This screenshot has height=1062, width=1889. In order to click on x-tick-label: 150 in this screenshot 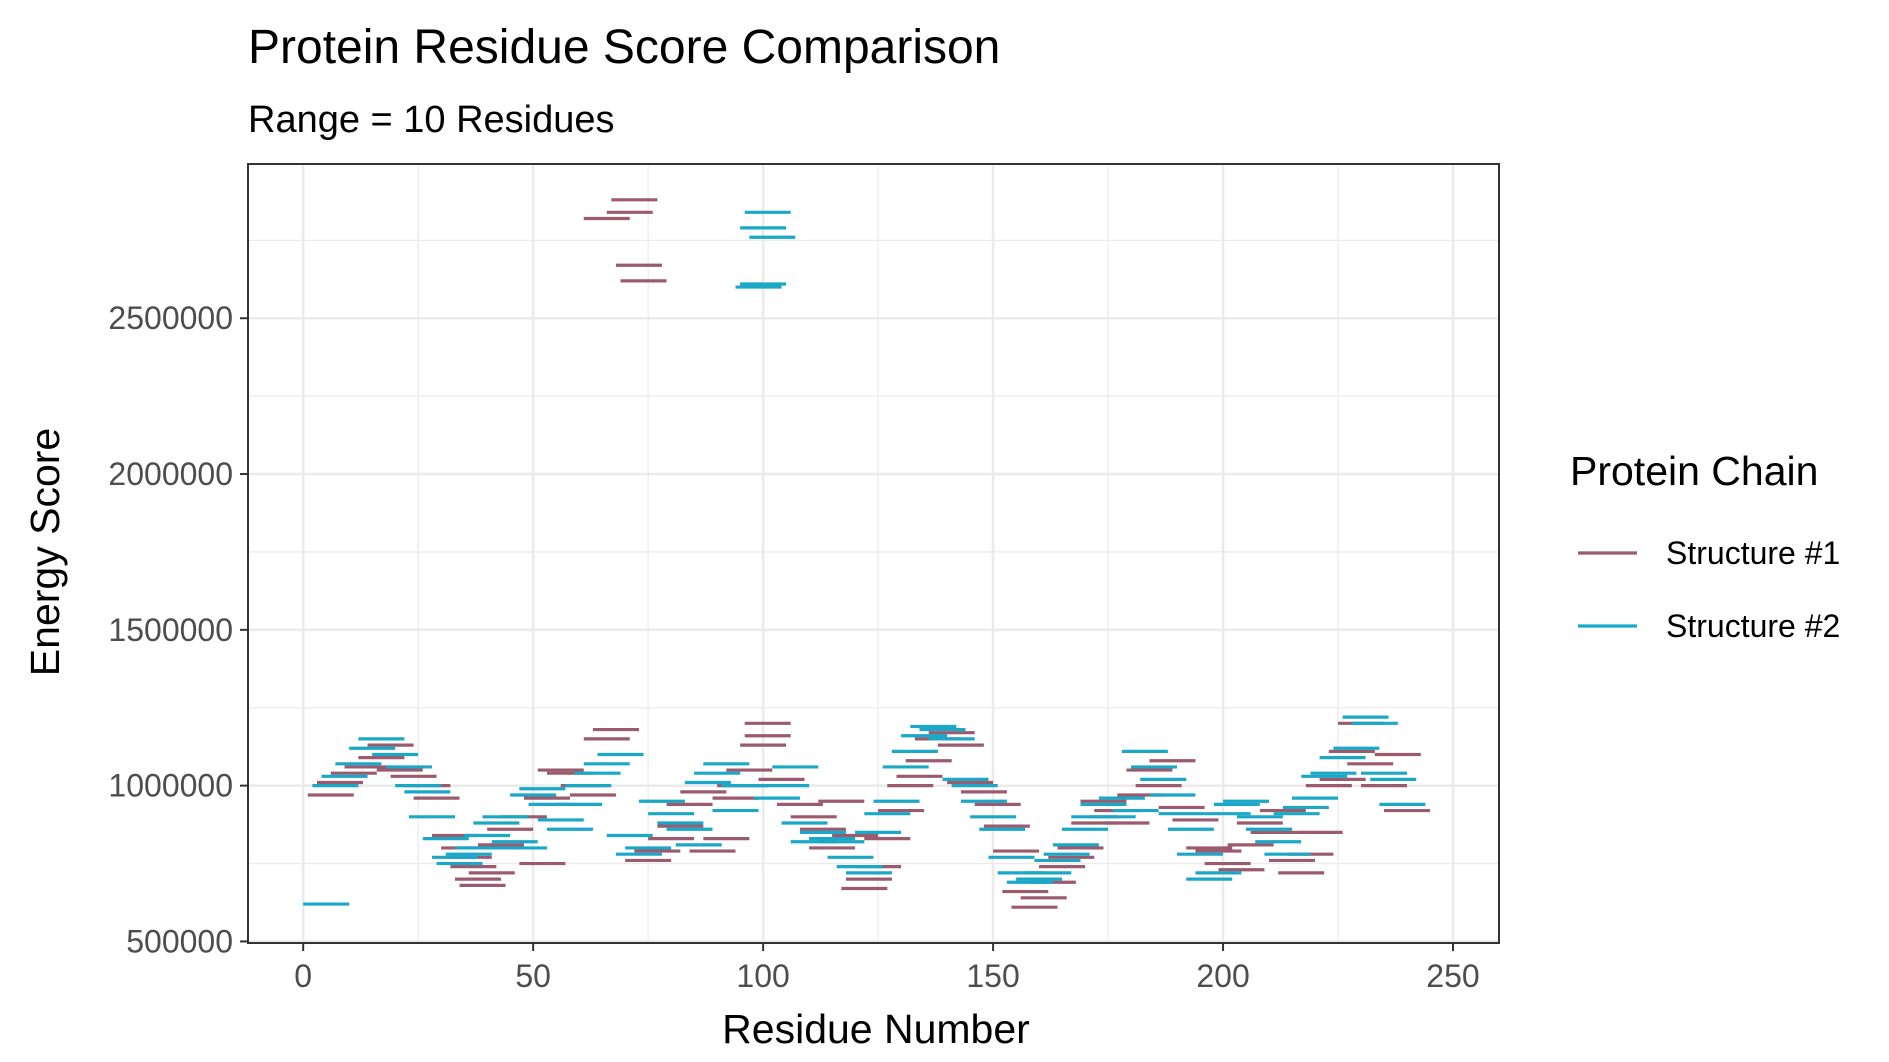, I will do `click(992, 976)`.